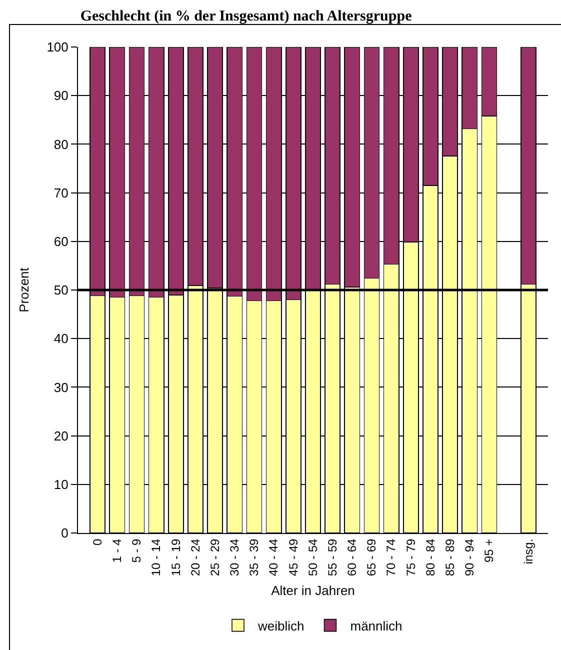  What do you see at coordinates (254, 557) in the screenshot?
I see `x-tick-label: 35 - 39` at bounding box center [254, 557].